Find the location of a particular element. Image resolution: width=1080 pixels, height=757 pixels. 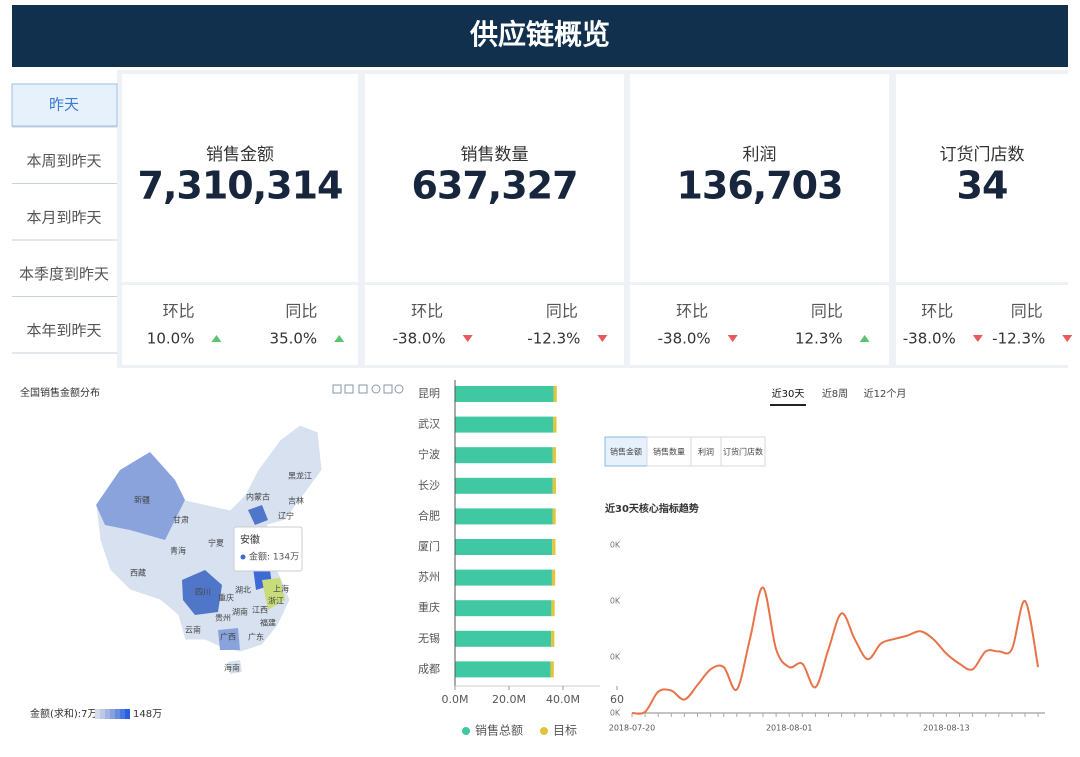

page-title: 供应链概览 is located at coordinates (539, 34).